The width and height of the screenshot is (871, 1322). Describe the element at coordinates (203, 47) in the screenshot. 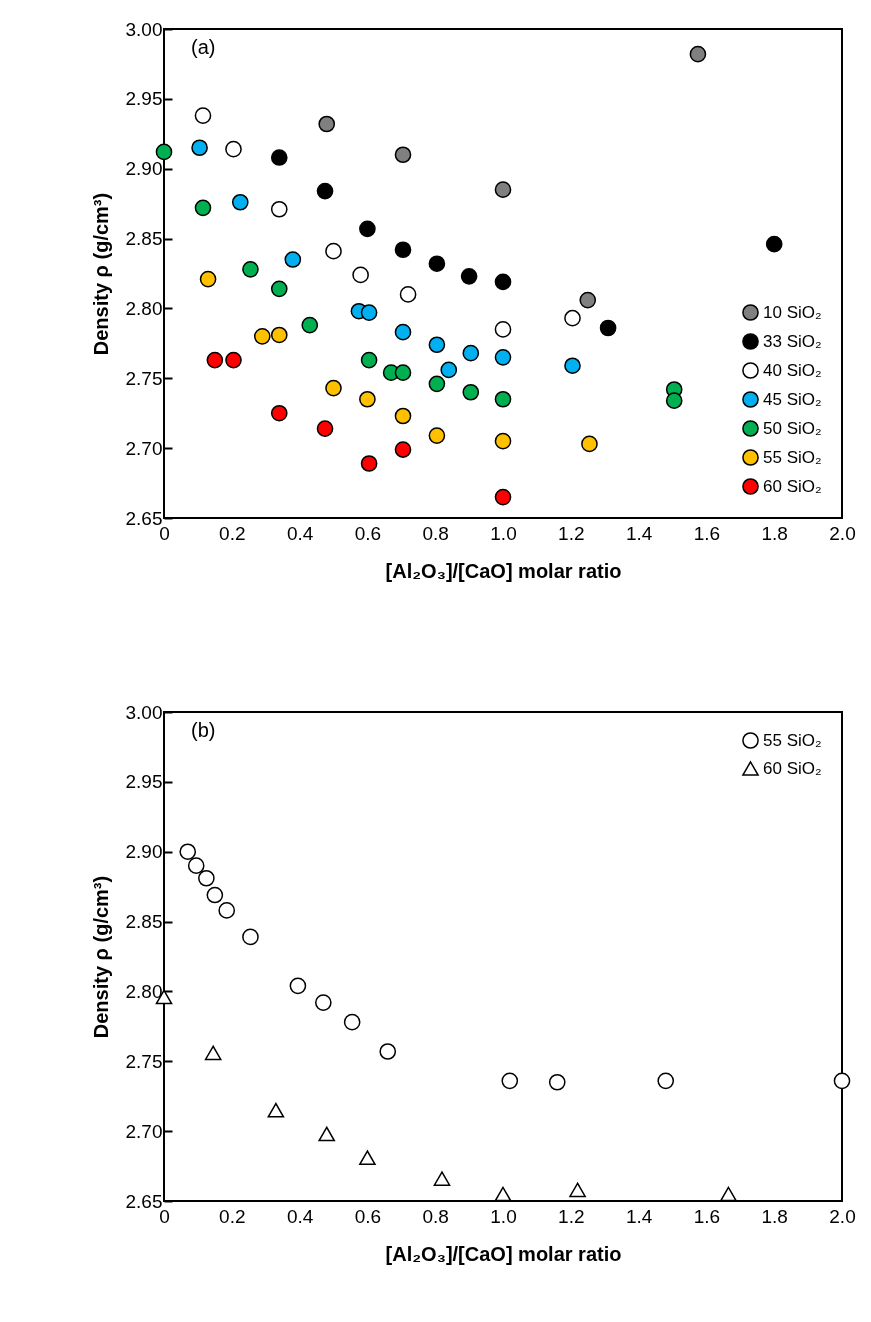

I see `chart-title: (a)` at that location.